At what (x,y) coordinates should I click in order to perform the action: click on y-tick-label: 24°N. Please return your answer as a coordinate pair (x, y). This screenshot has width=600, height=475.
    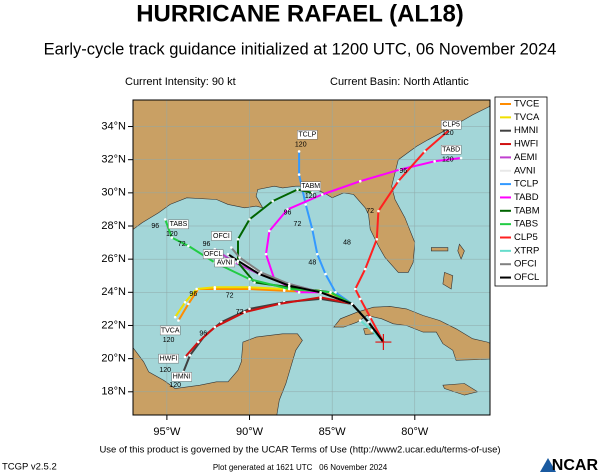
    Looking at the image, I should click on (113, 292).